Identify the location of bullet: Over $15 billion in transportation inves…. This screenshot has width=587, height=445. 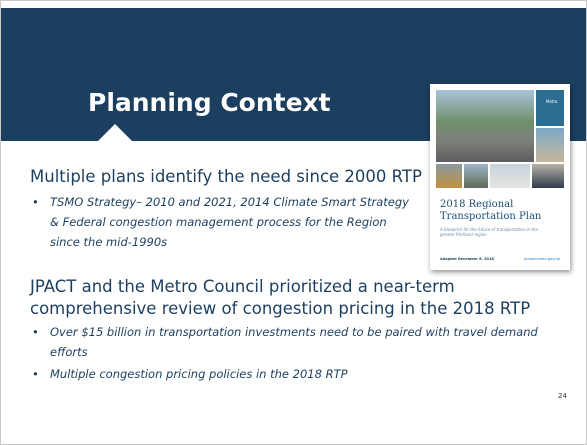
(300, 342).